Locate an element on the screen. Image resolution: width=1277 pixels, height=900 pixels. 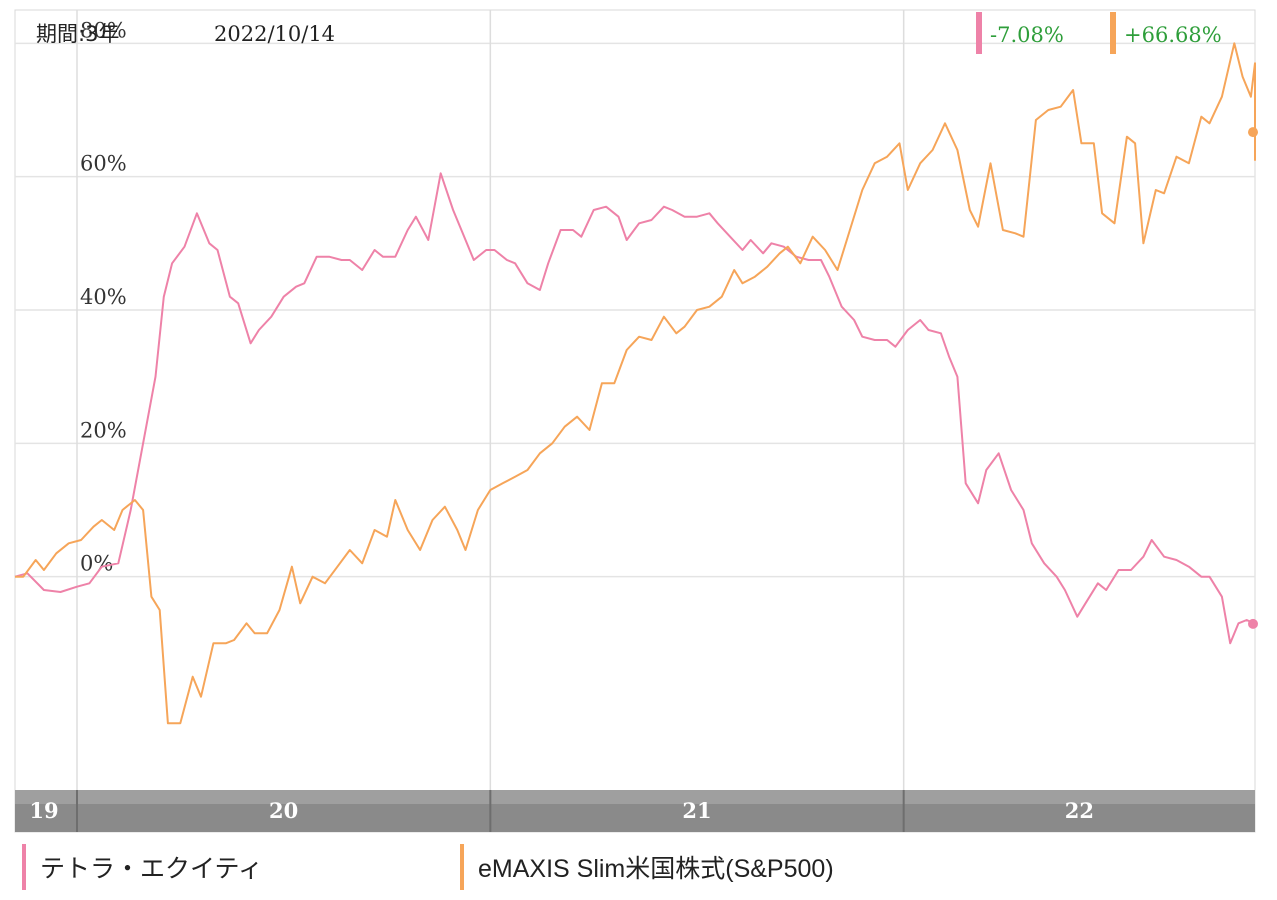
date-label: 2022/10/14 is located at coordinates (274, 34).